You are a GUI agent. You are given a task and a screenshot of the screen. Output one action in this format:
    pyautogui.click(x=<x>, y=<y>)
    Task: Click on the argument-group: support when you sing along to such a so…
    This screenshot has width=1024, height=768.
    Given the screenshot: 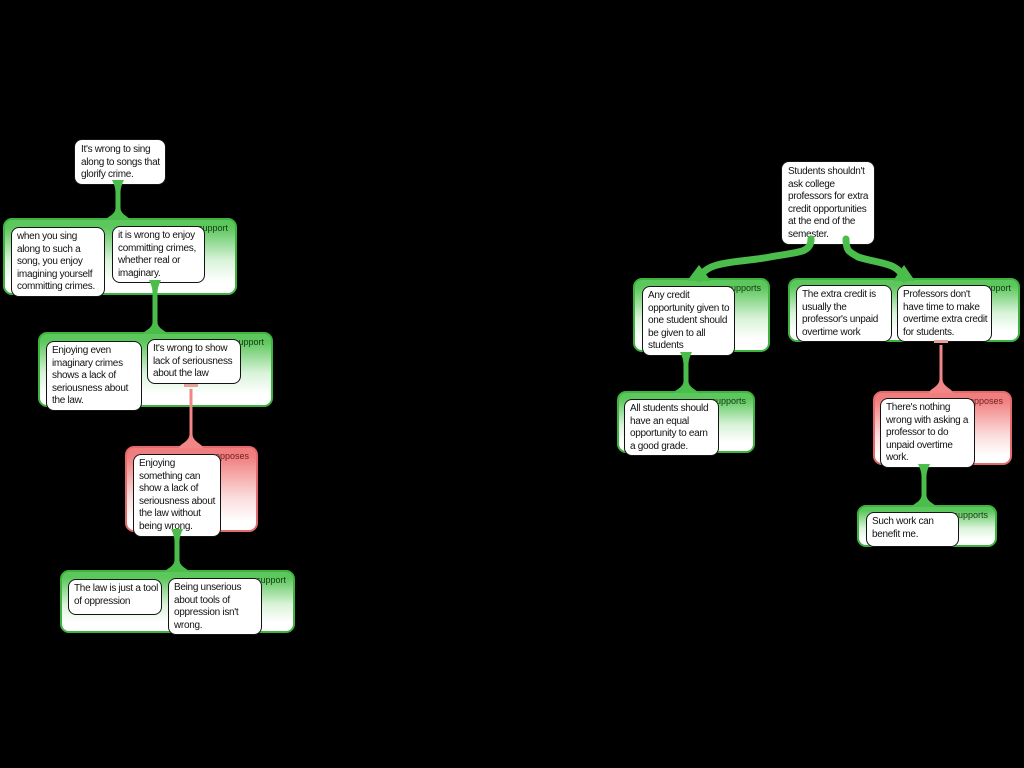 What is the action you would take?
    pyautogui.click(x=120, y=257)
    